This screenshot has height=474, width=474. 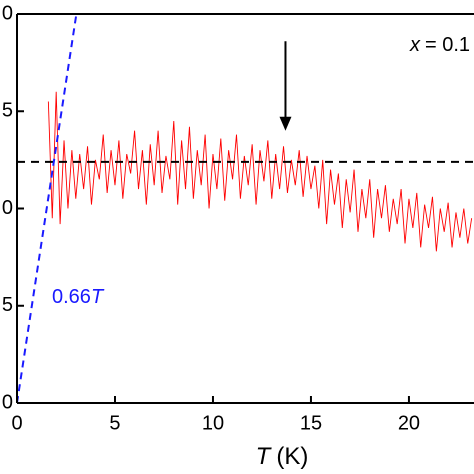 I want to click on slope-value: 0.66, so click(x=71, y=297).